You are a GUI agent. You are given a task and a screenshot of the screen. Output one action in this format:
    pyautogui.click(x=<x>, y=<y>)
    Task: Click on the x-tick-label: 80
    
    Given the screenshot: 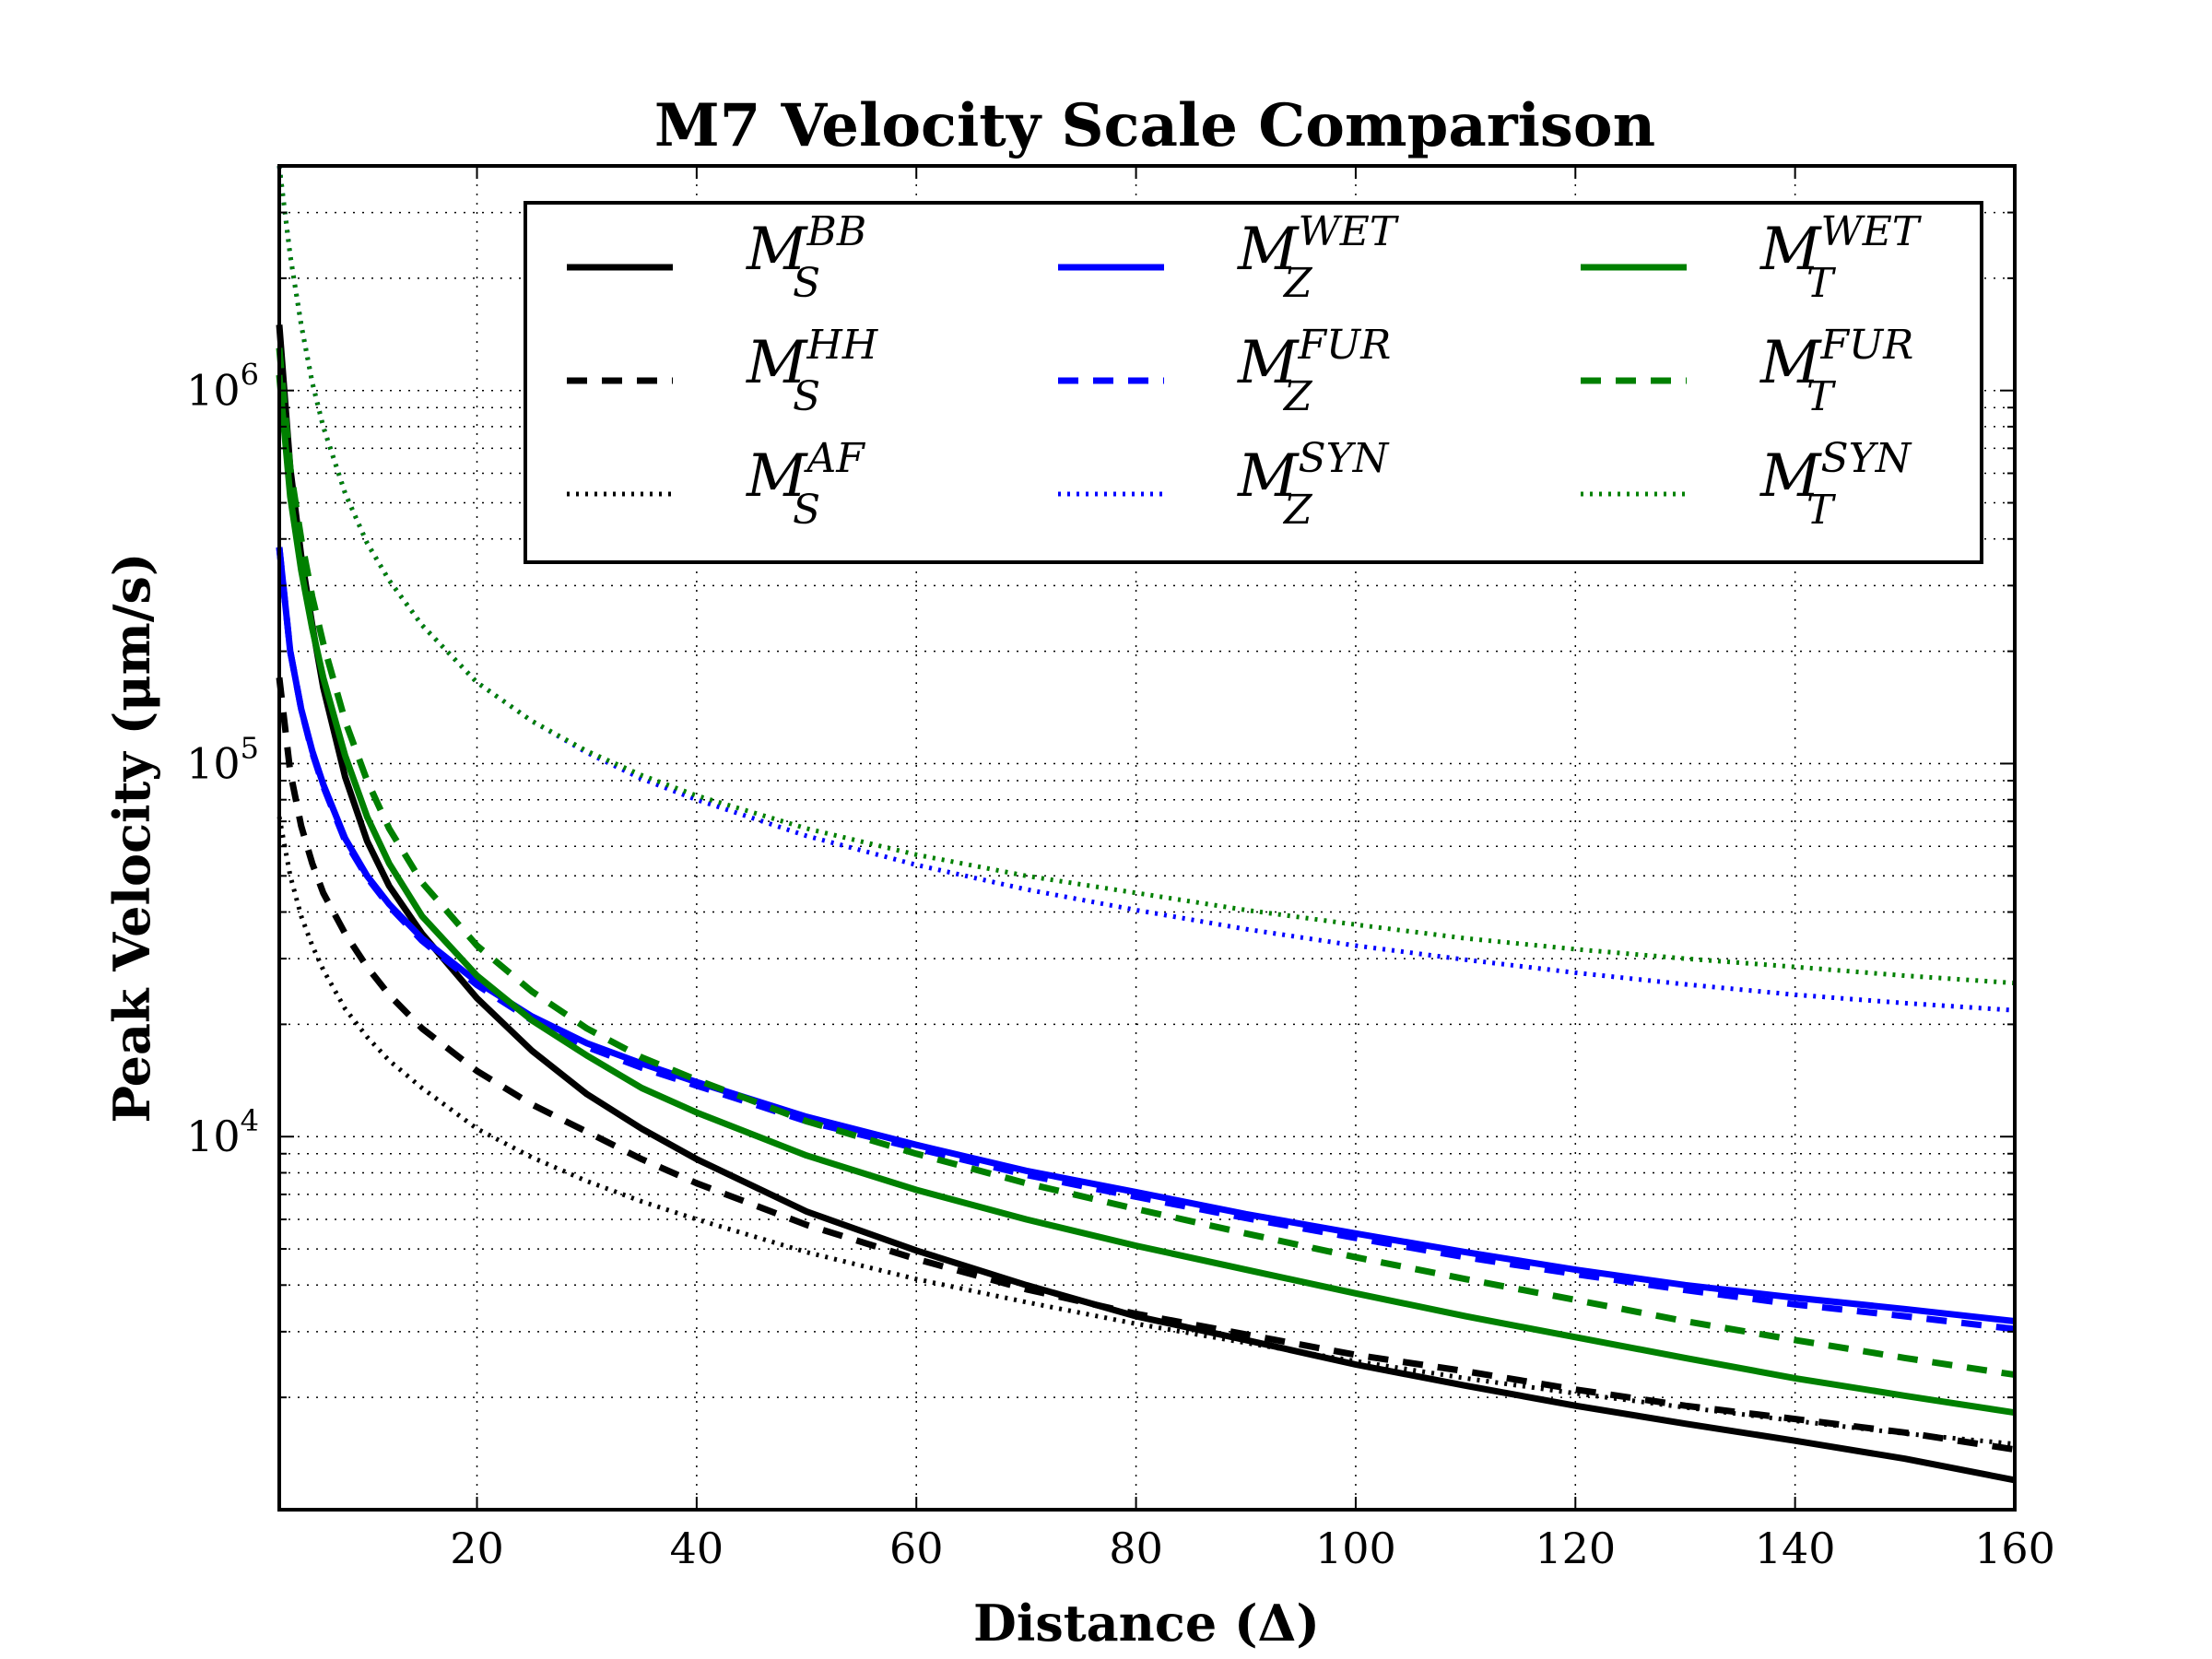 What is the action you would take?
    pyautogui.click(x=1136, y=1548)
    